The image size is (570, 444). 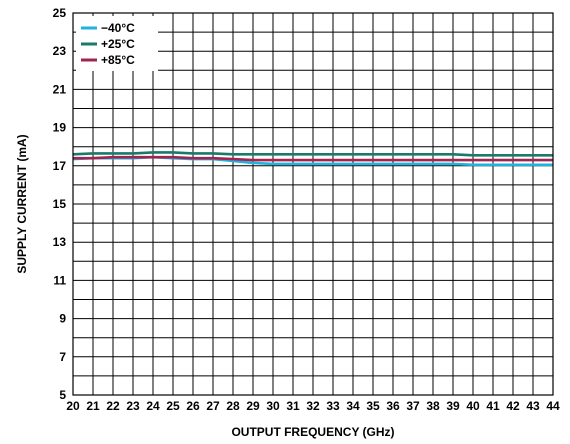 I want to click on y-tick-label: 5, so click(x=62, y=395).